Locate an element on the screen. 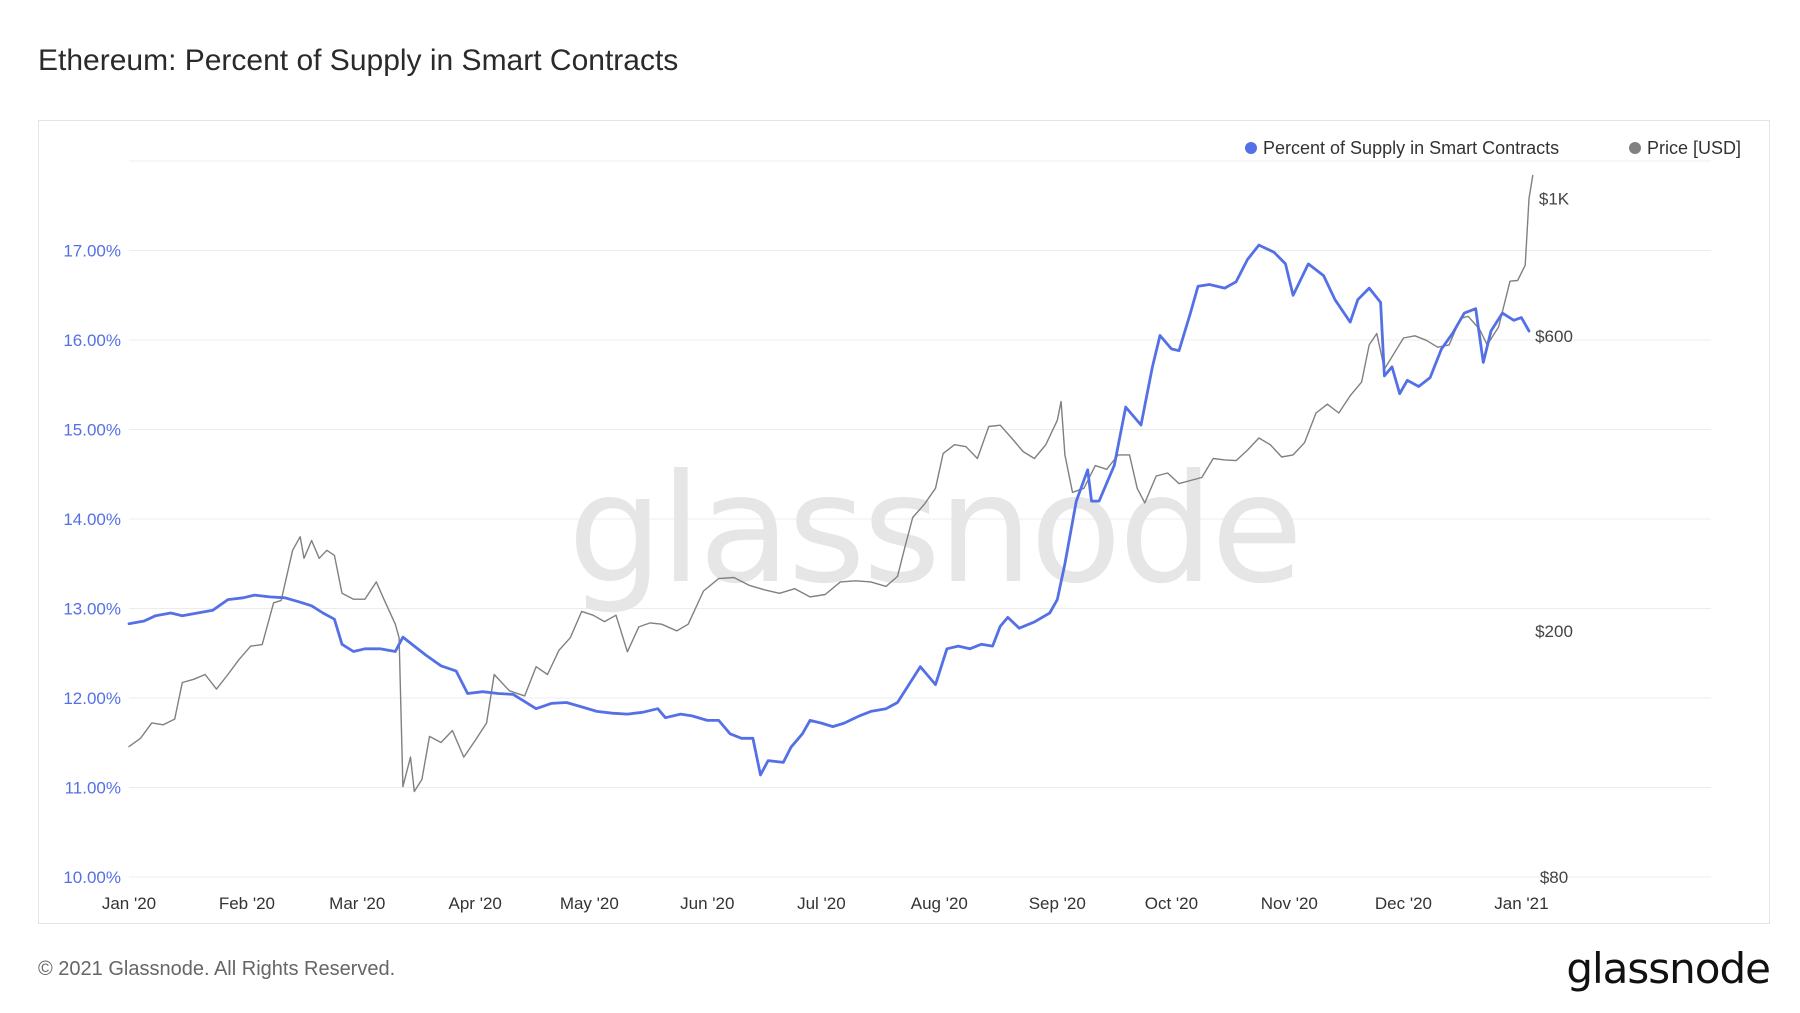  x-tick-label: May '20 is located at coordinates (589, 903).